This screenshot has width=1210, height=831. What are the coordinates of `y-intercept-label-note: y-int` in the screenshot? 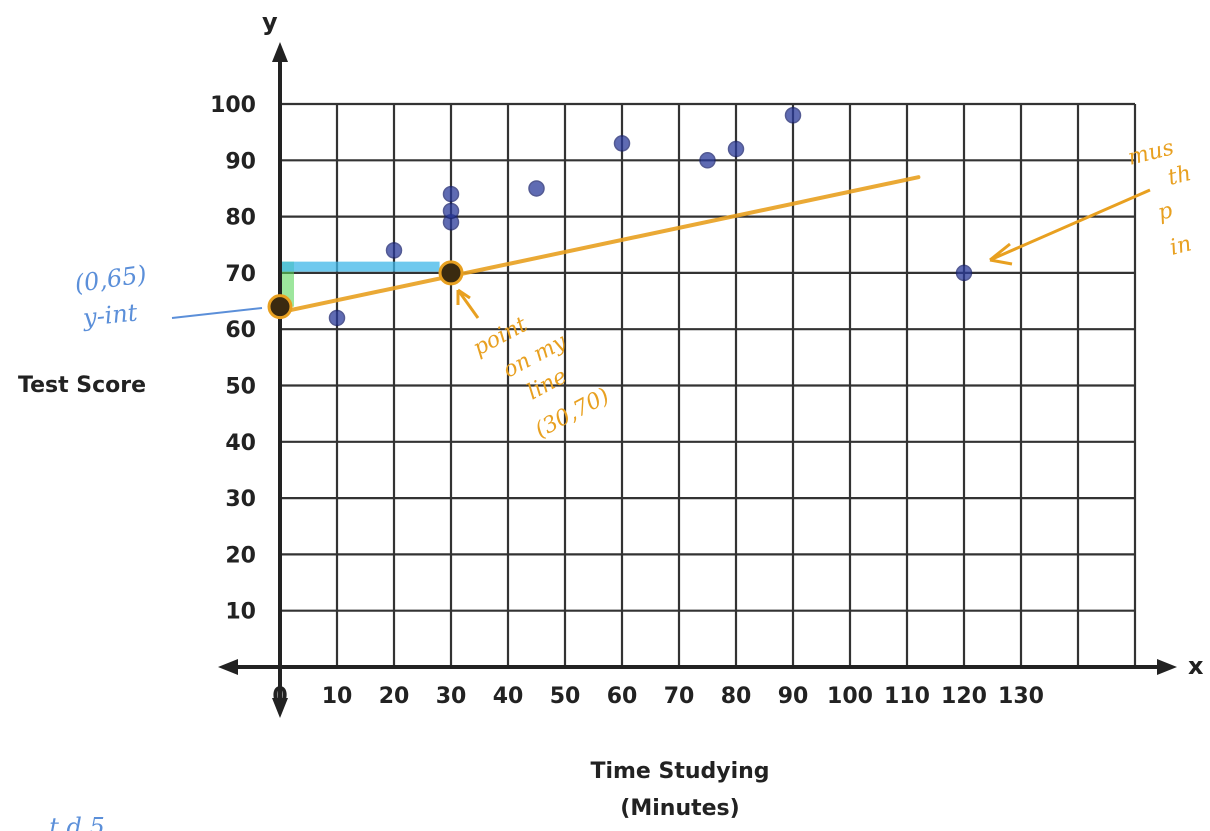 It's located at (110, 315).